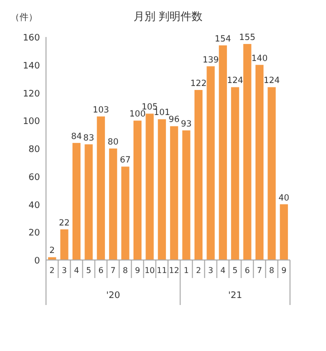 This screenshot has width=326, height=351. Describe the element at coordinates (64, 223) in the screenshot. I see `data-label: 22` at that location.